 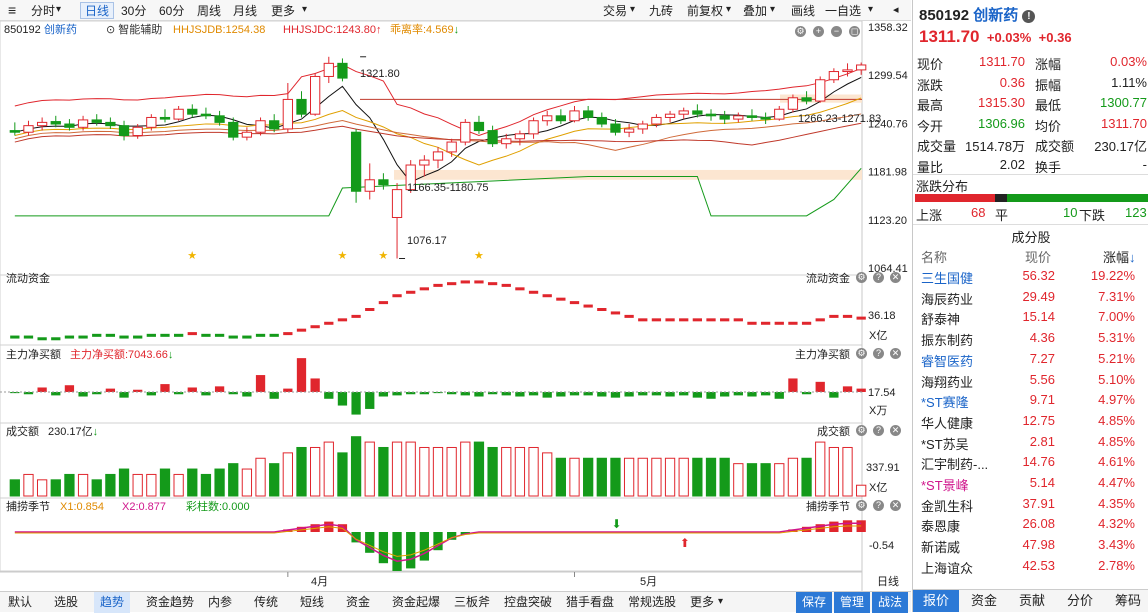 I want to click on zoom-out-icon: −, so click(x=836, y=31).